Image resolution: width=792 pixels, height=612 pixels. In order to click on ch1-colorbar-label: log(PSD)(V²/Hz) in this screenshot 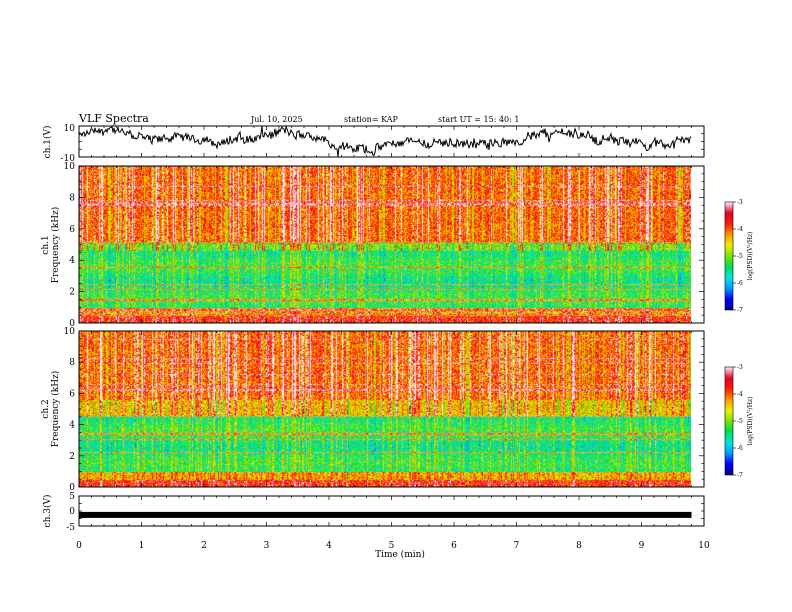, I will do `click(750, 256)`.